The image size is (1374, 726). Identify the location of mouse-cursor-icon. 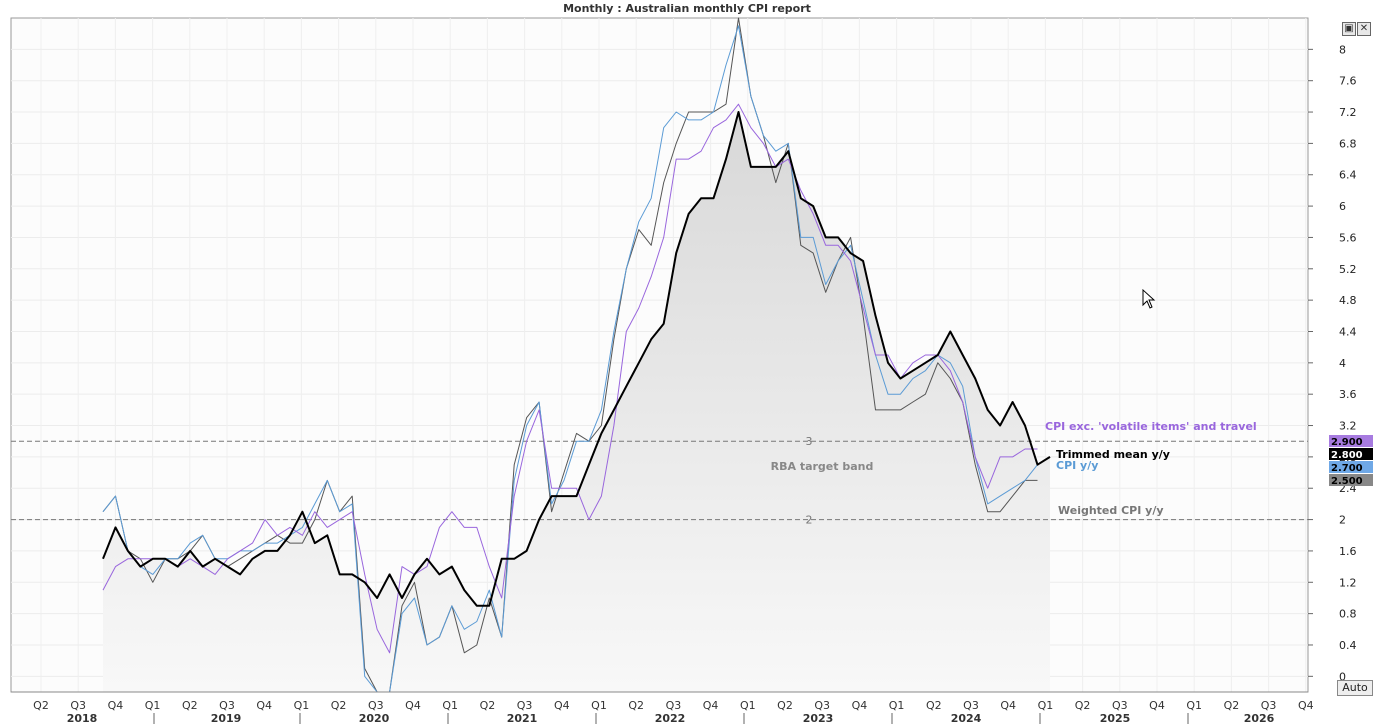
(1149, 299).